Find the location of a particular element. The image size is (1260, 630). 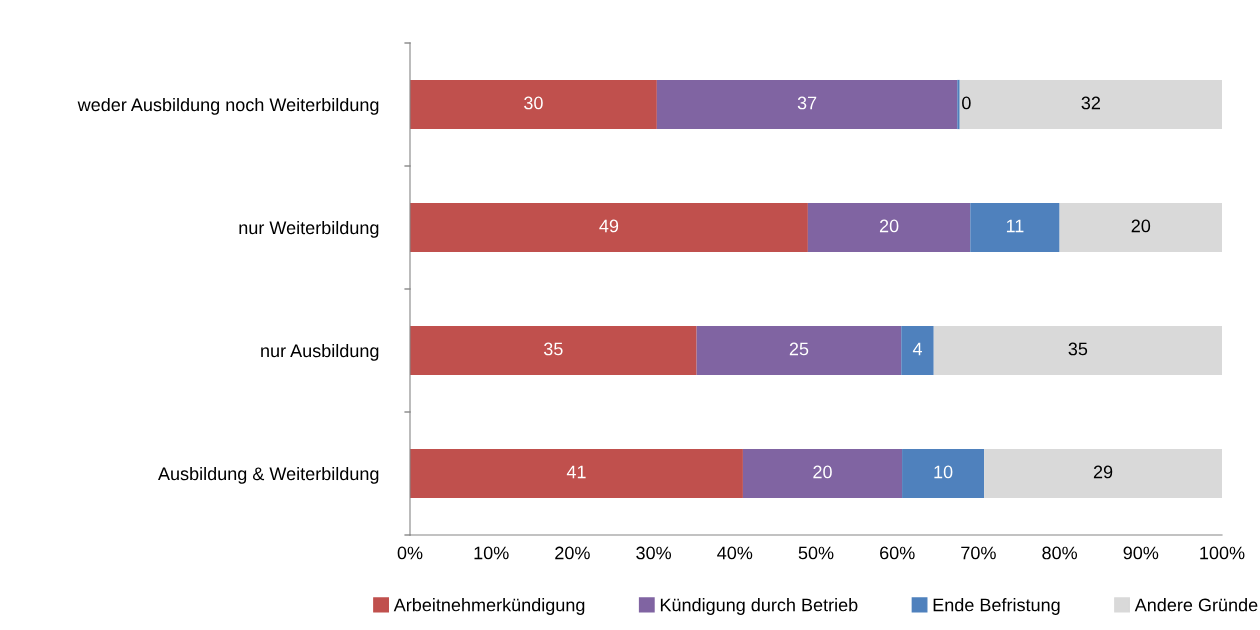

data-label: 11 is located at coordinates (1015, 226).